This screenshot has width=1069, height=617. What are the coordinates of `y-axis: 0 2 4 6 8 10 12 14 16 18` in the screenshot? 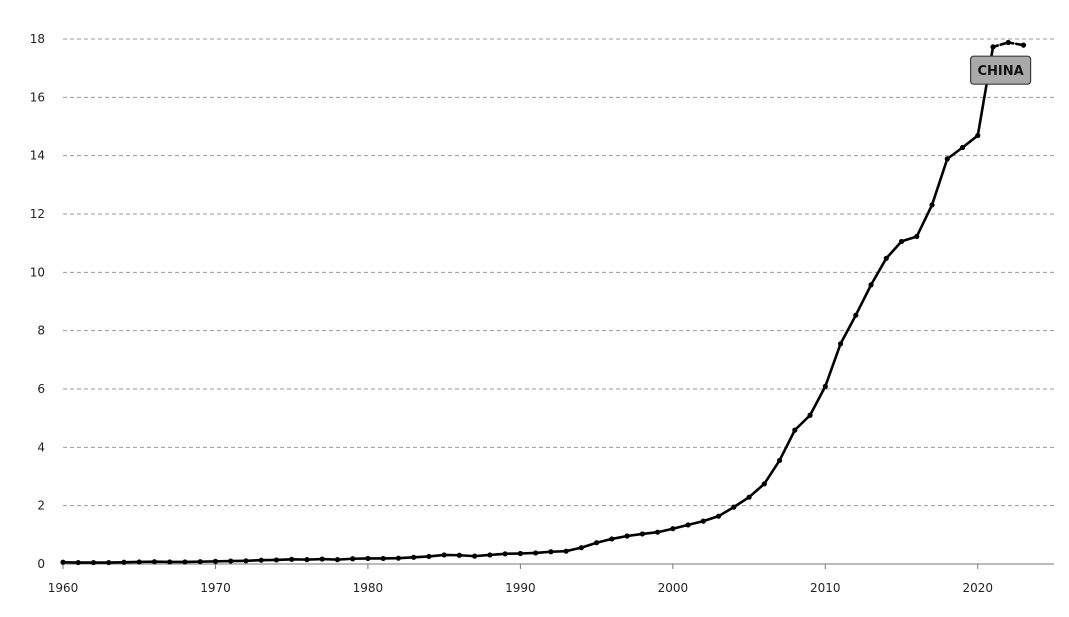 It's located at (37, 301).